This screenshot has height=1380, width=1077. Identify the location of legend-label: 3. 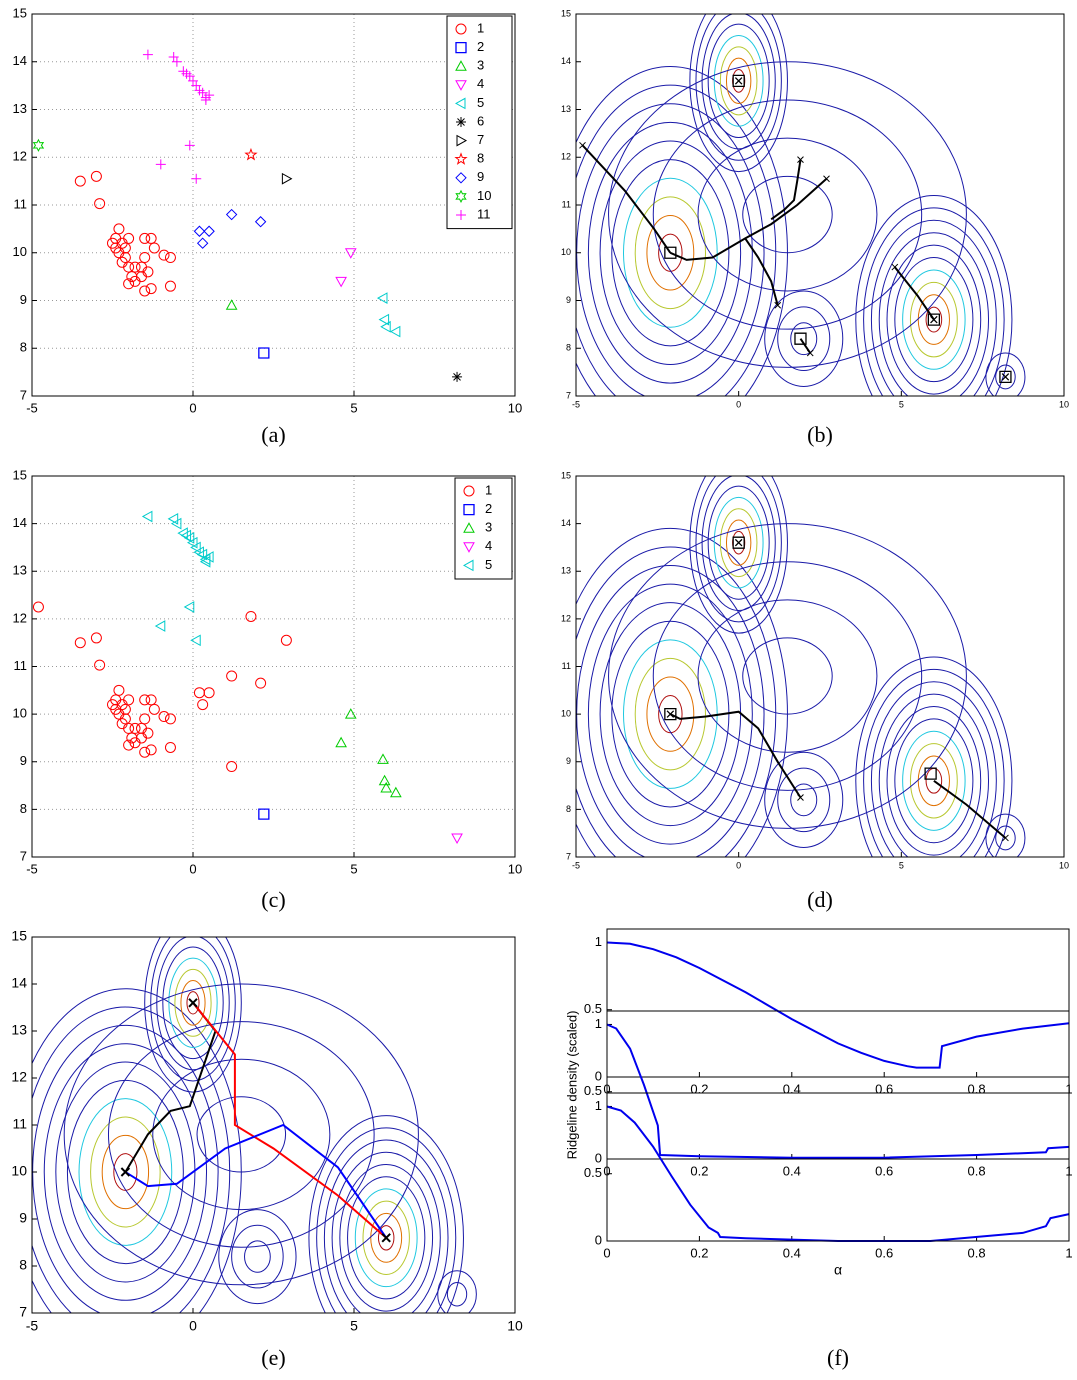
(480, 65).